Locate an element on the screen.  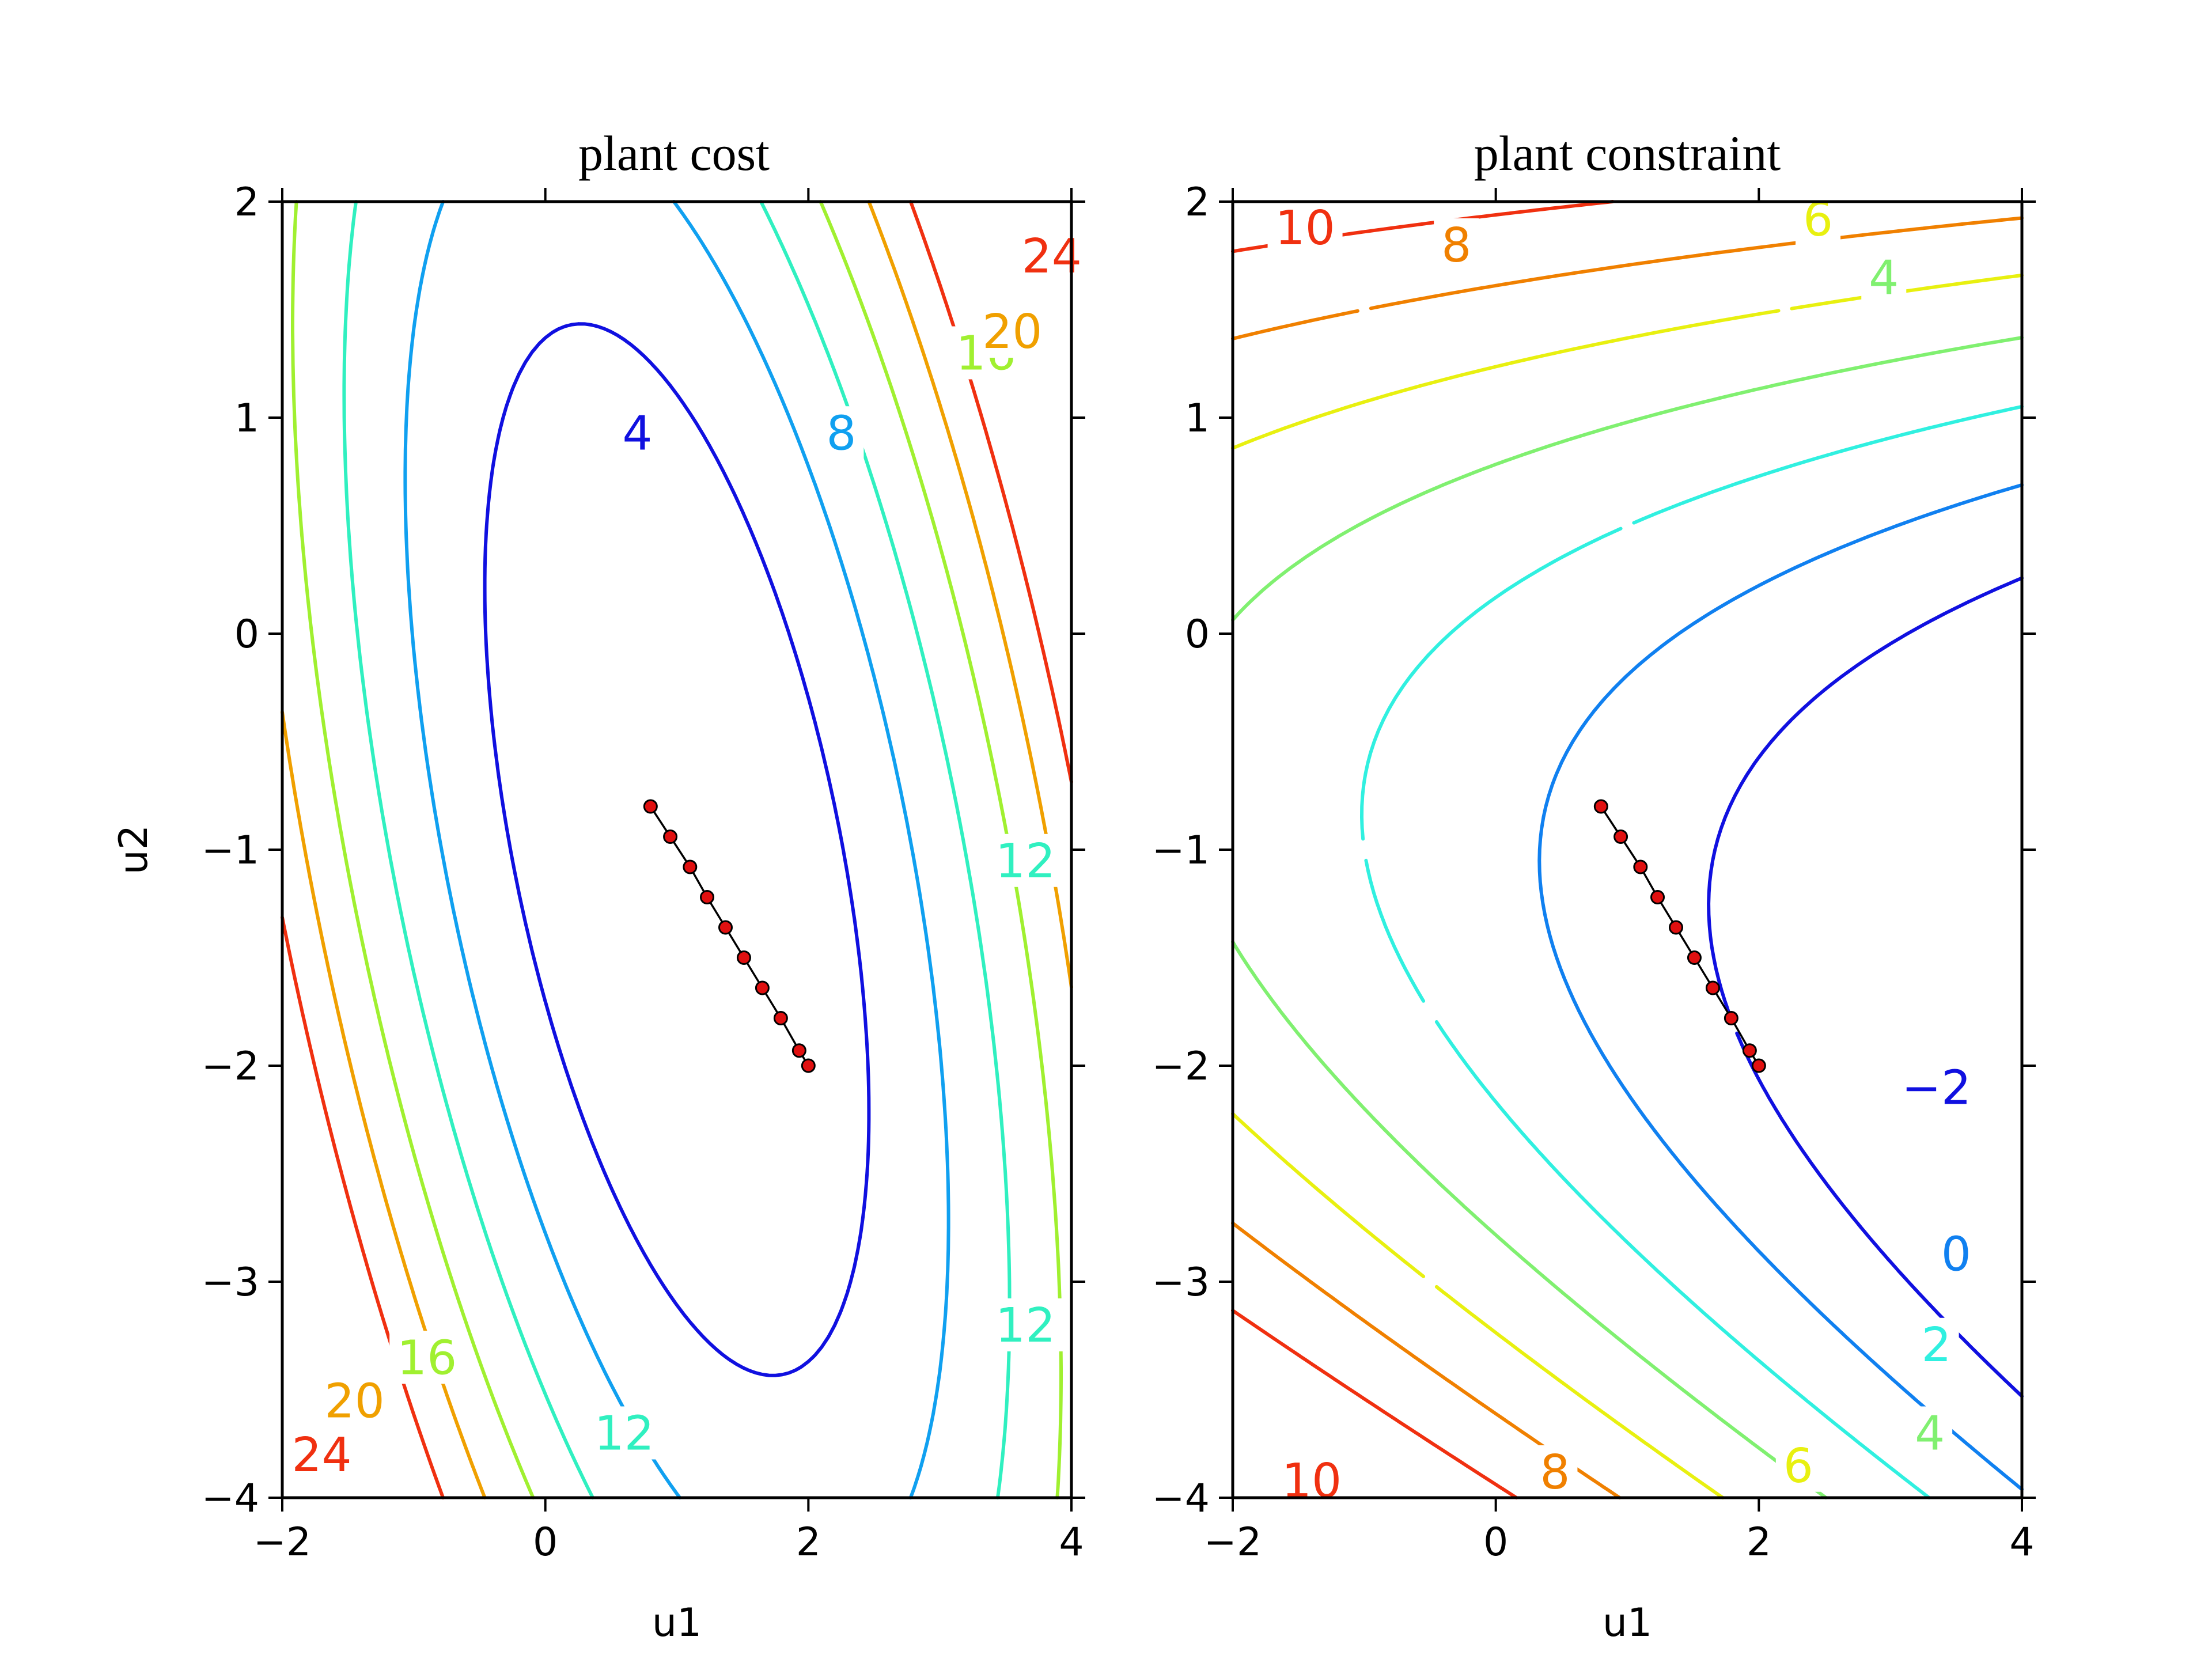
plant-constraint-xlabel: u1 is located at coordinates (1627, 1623).